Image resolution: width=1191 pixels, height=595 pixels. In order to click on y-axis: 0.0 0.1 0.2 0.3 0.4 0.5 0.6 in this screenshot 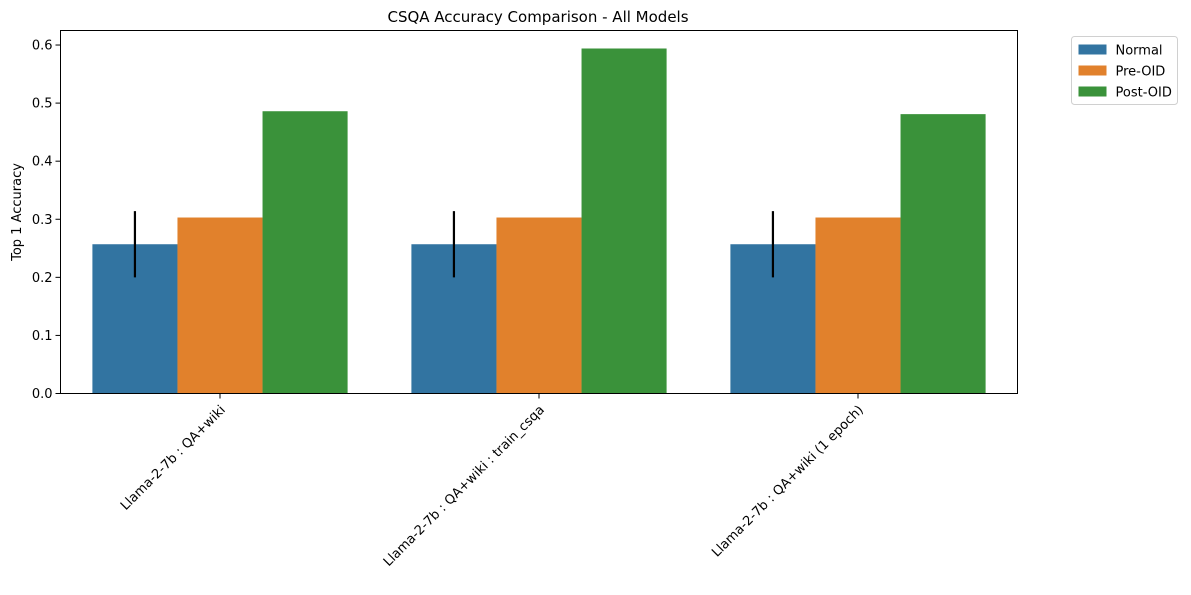, I will do `click(46, 220)`.